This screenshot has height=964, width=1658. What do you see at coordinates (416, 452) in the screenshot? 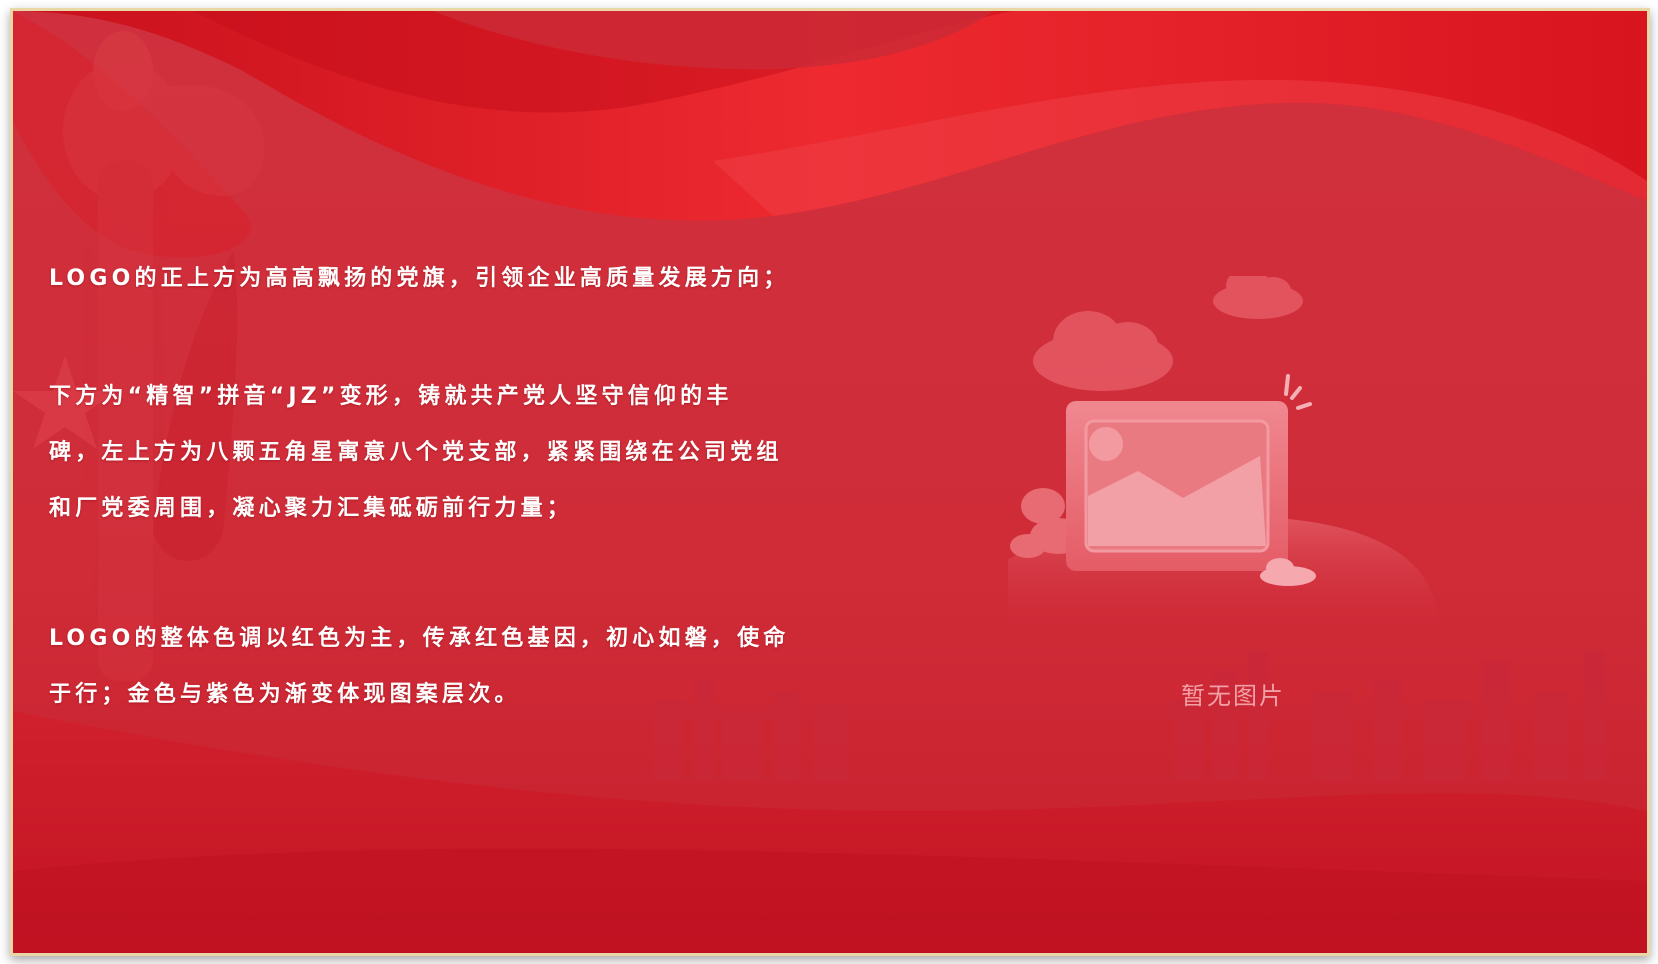
I see `text-line: 碑，左上方为八颗五角星寓意八个党支部，紧紧围绕在公司党组` at bounding box center [416, 452].